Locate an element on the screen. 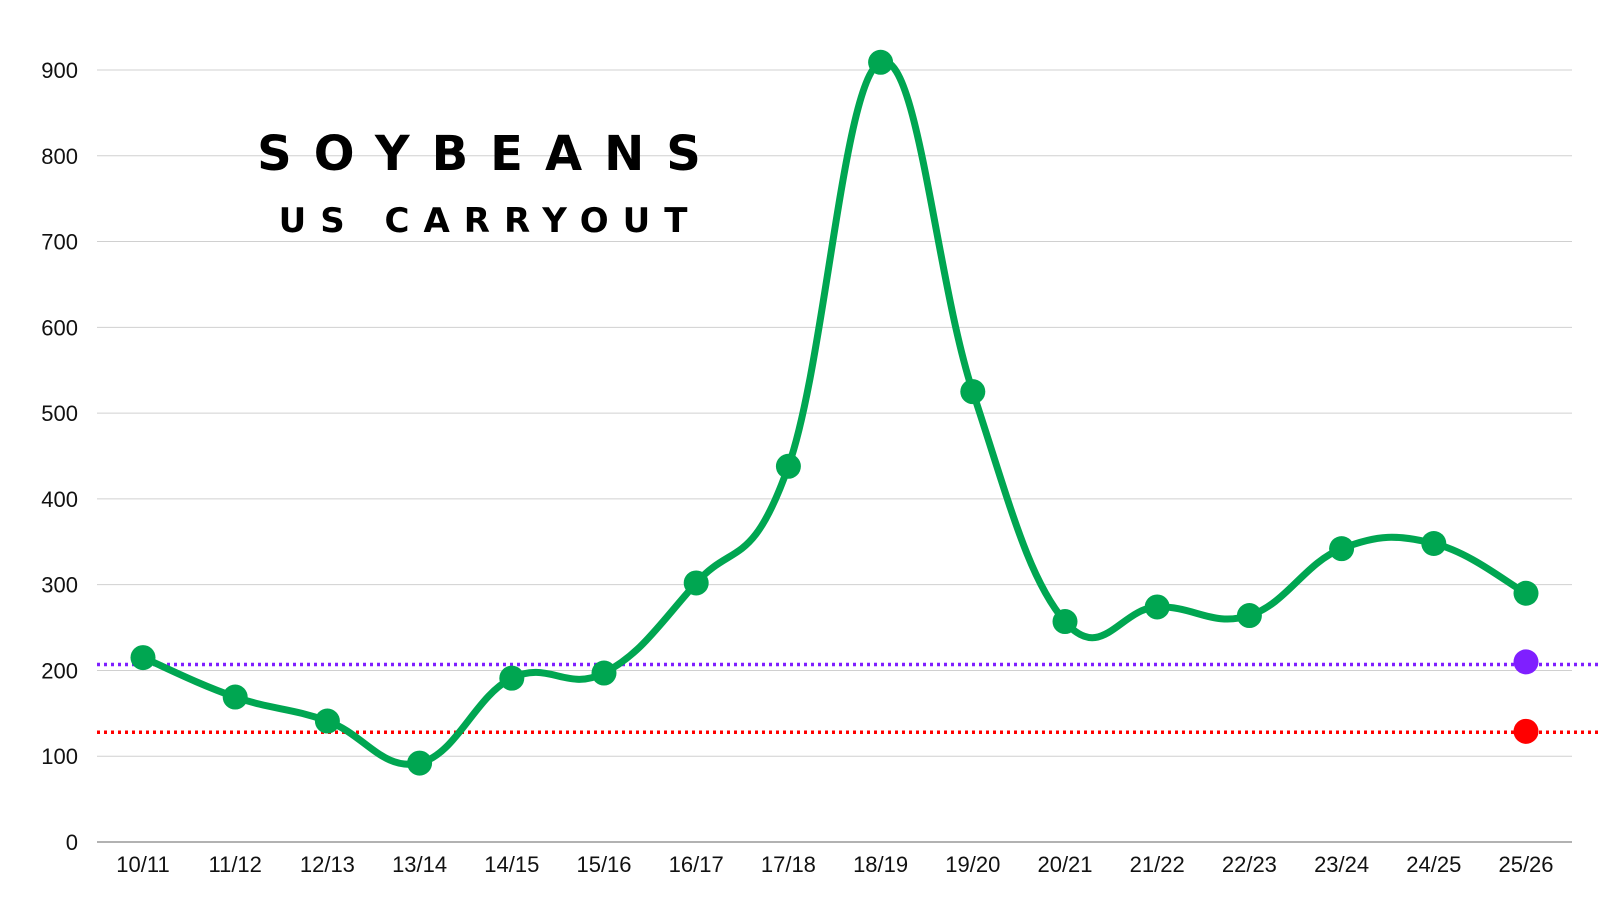 The width and height of the screenshot is (1600, 900). x-tick-label: 19/20 is located at coordinates (972, 864).